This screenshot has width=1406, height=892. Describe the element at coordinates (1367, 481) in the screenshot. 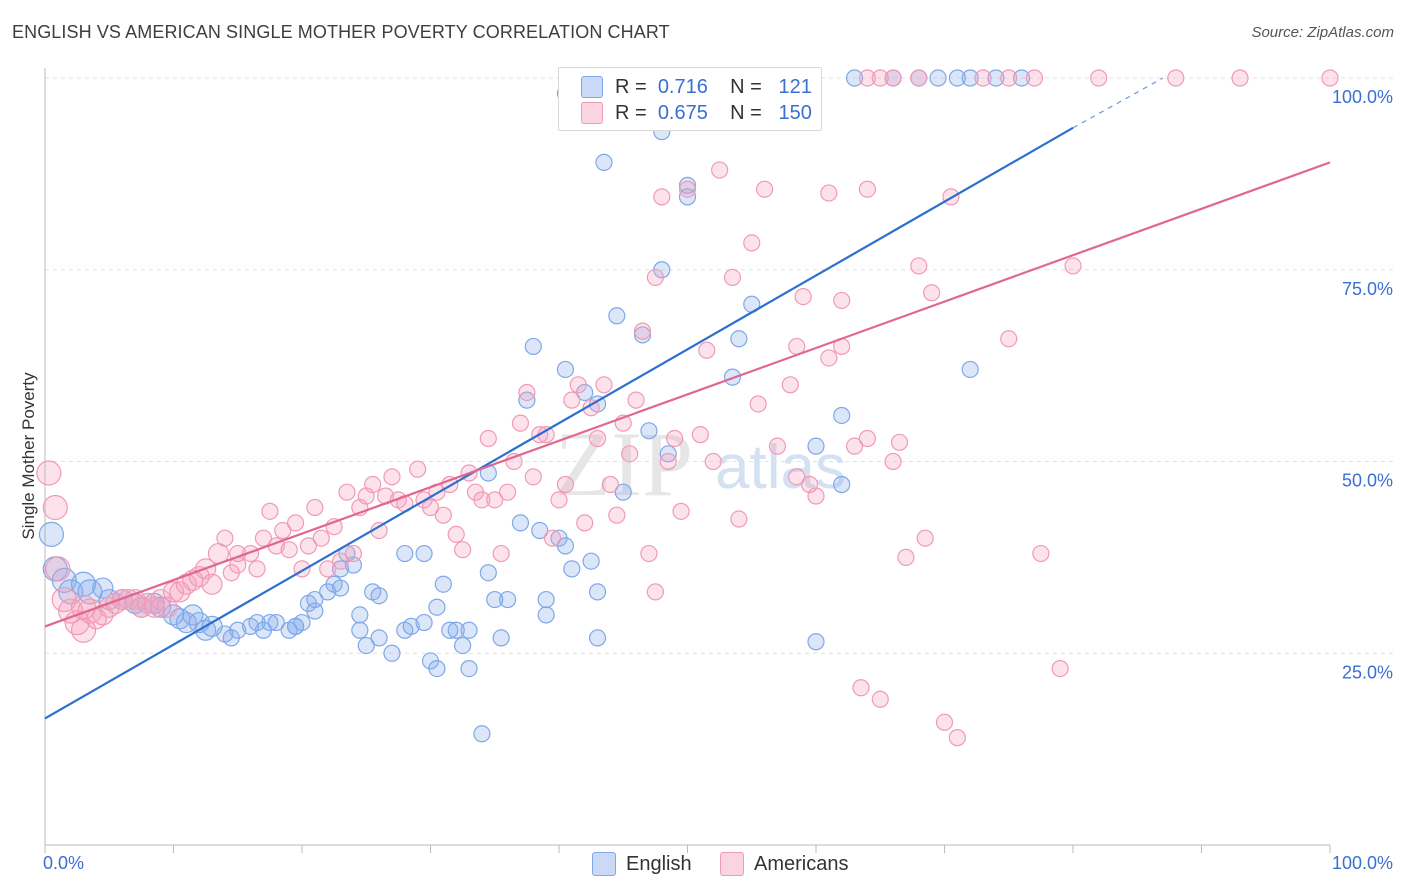

I see `y-tick-label: 50.0%` at that location.